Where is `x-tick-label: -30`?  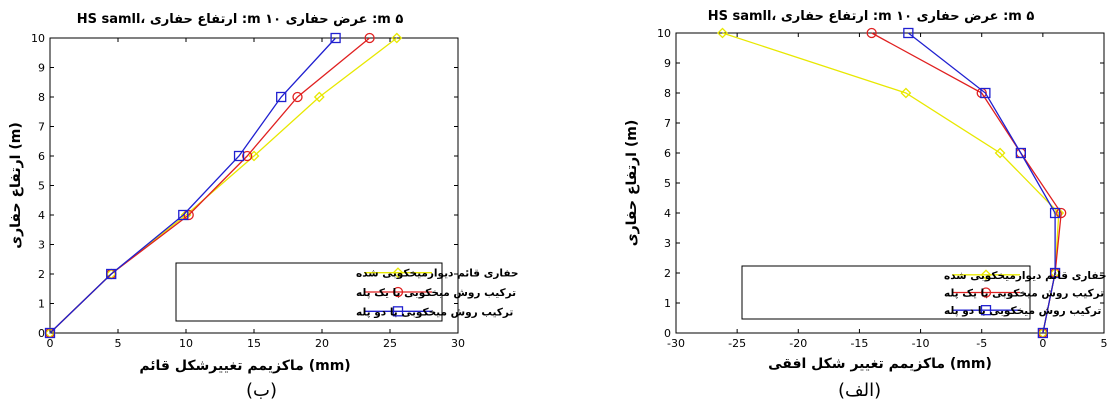
x-tick-label: -30 is located at coordinates (676, 343).